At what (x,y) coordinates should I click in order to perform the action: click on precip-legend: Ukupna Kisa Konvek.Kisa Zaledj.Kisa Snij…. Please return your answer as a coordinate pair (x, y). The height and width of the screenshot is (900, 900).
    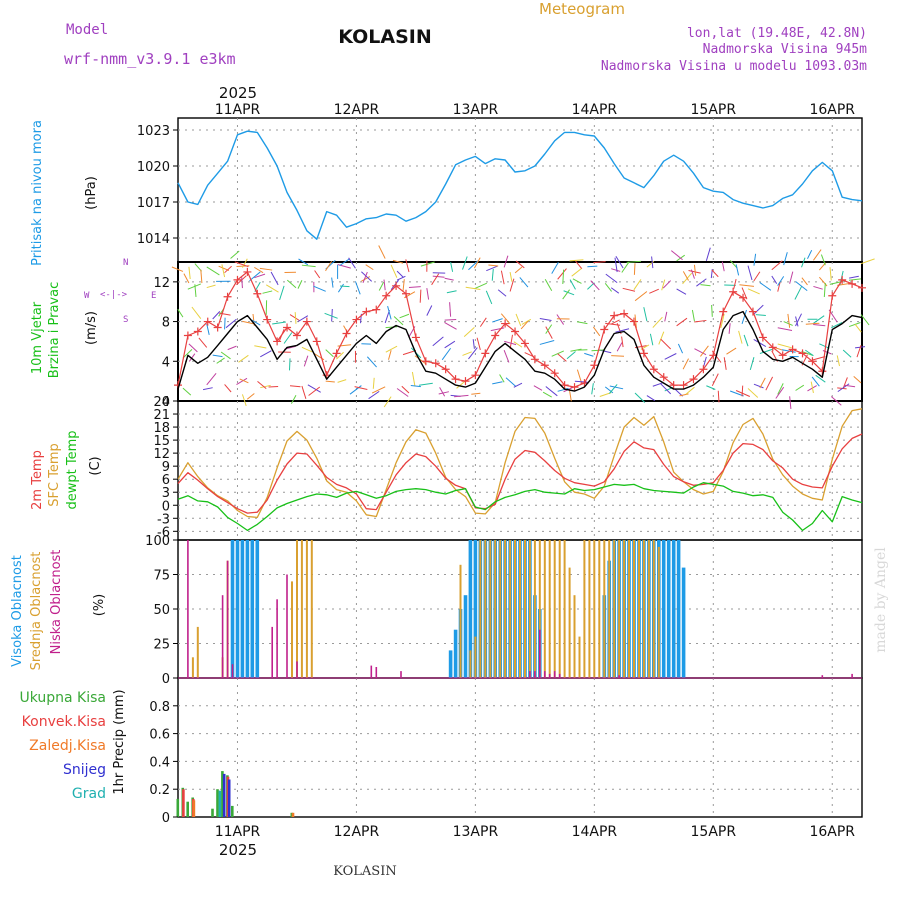
    Looking at the image, I should click on (62, 746).